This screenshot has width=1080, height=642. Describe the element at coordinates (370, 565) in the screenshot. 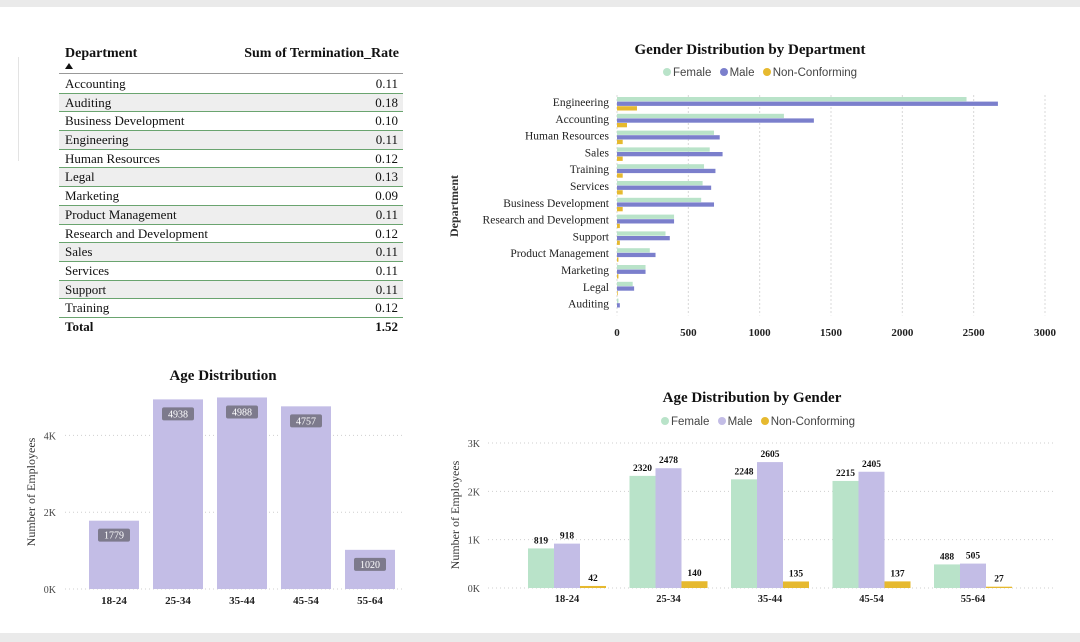

I see `data-label: 1020` at that location.